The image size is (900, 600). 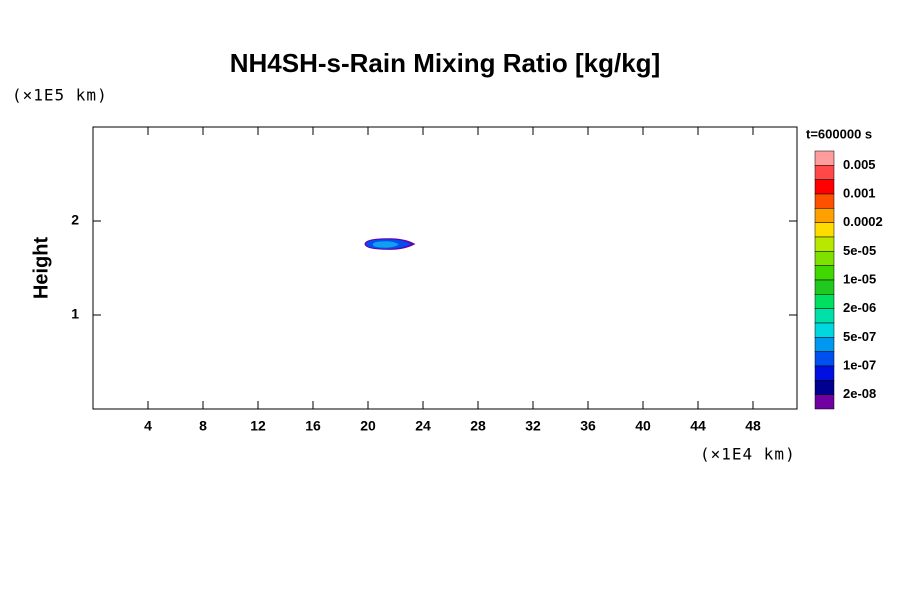 What do you see at coordinates (588, 426) in the screenshot?
I see `x-tick-label: 36` at bounding box center [588, 426].